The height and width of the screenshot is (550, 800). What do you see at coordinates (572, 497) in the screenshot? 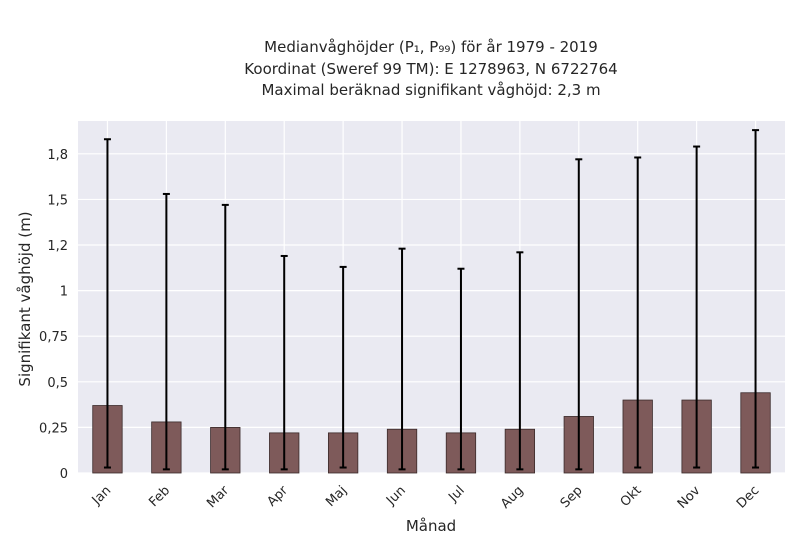
I see `x-tick-label: Sep` at bounding box center [572, 497].